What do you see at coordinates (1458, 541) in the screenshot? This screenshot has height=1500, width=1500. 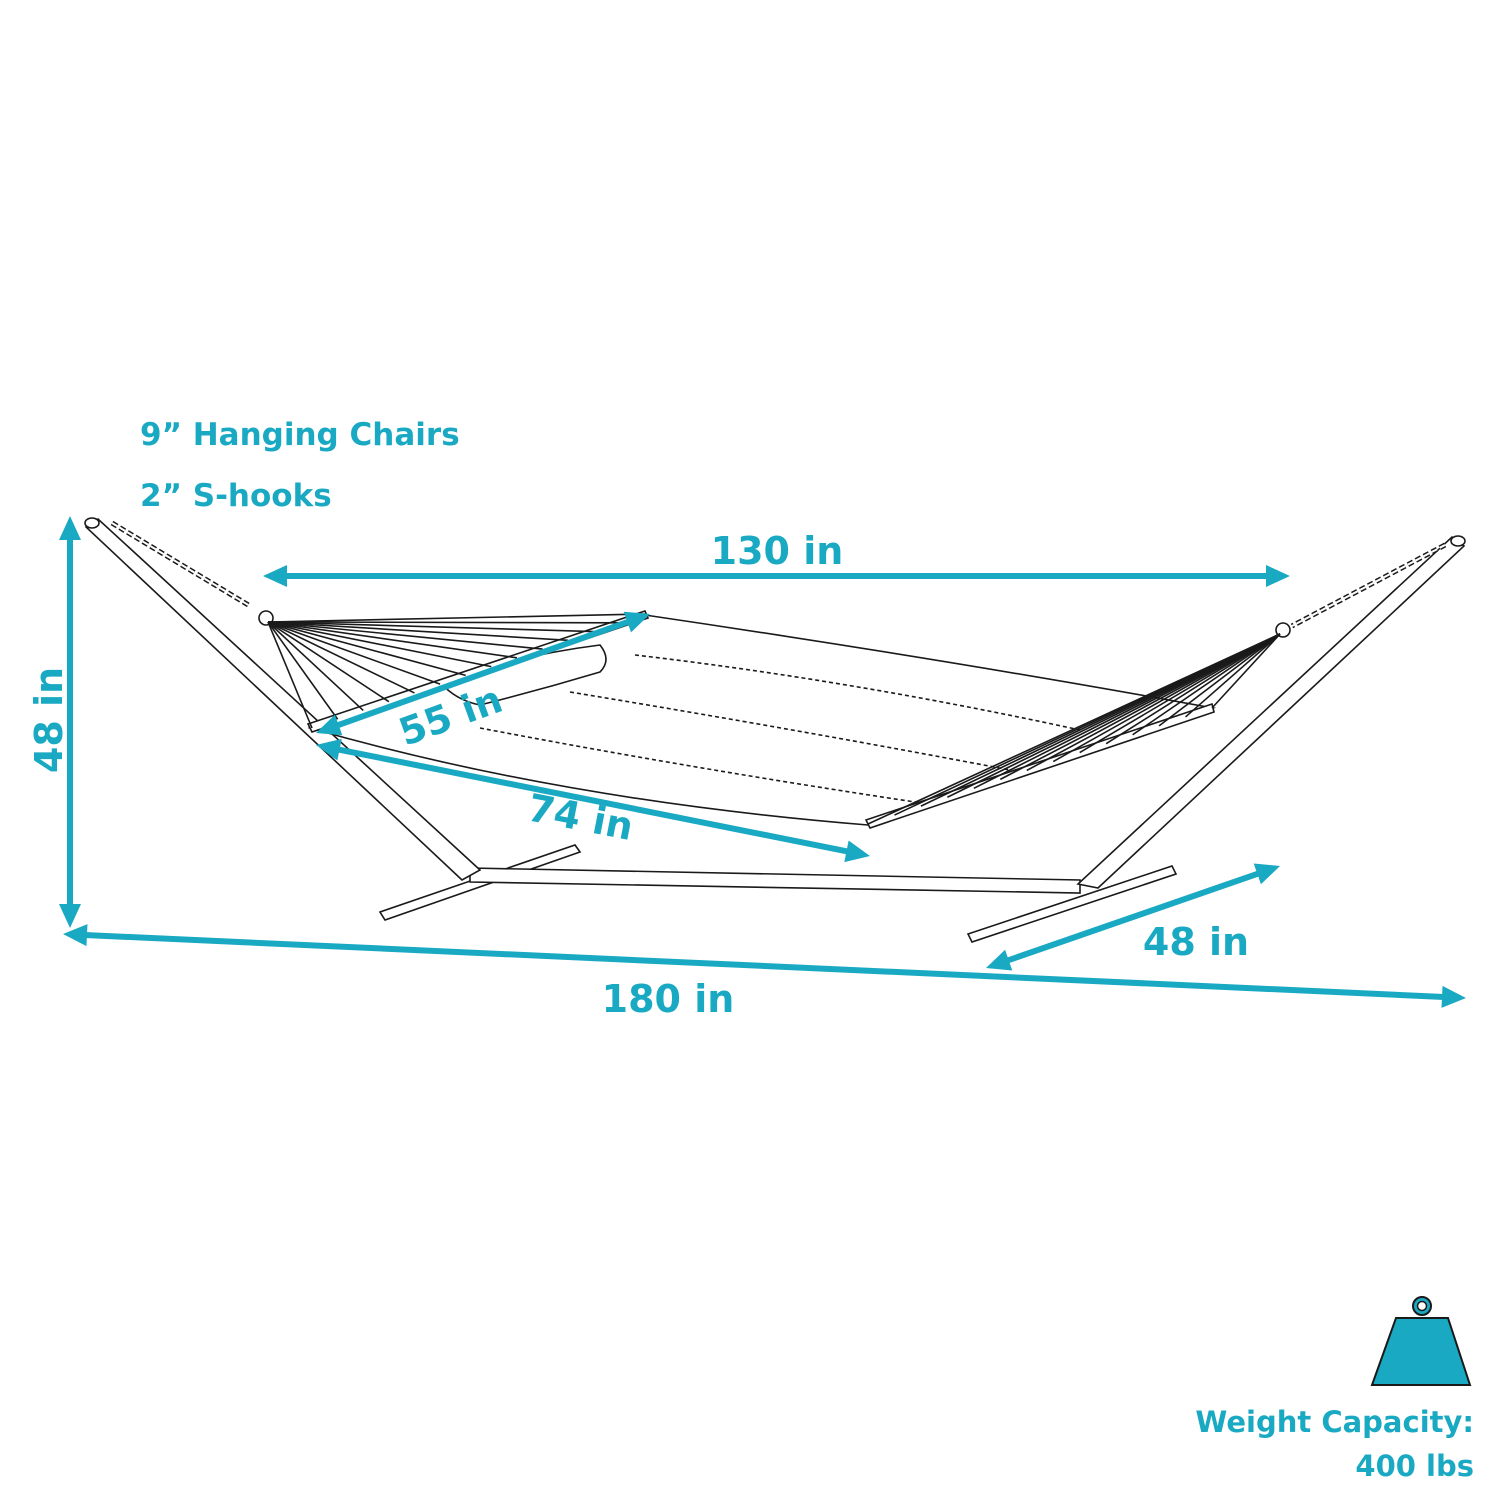 I see `right-pole-cap` at bounding box center [1458, 541].